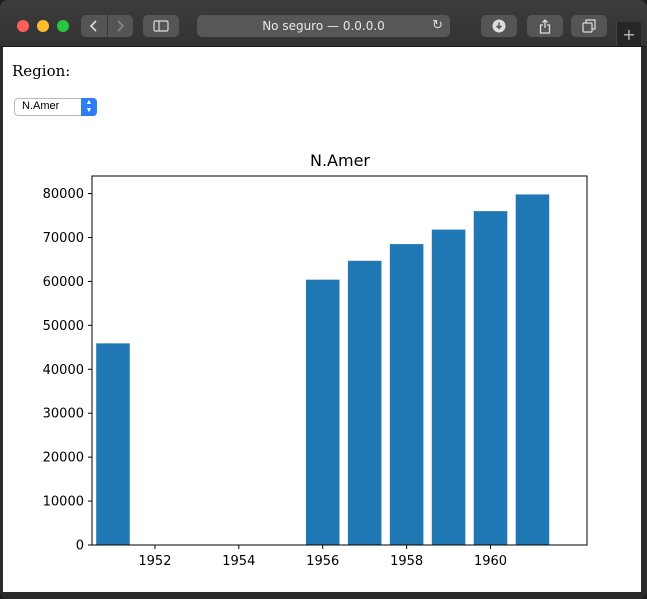  Describe the element at coordinates (63, 194) in the screenshot. I see `y-tick-label: 80000` at that location.